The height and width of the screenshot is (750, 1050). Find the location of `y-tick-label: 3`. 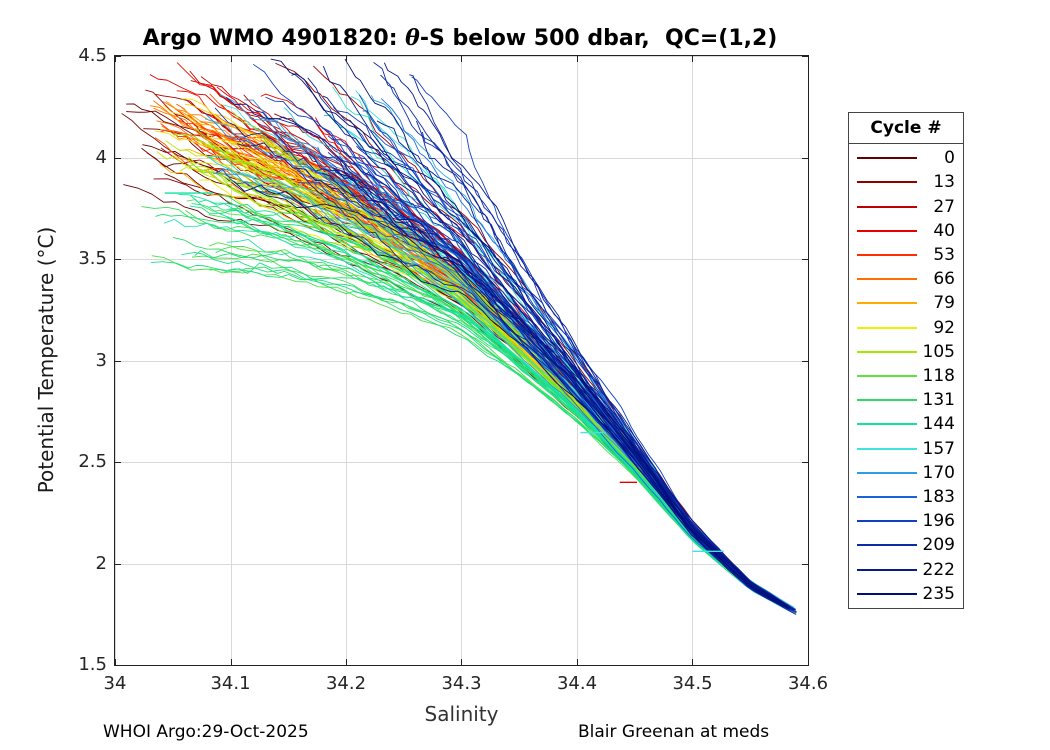

y-tick-label: 3 is located at coordinates (101, 360).